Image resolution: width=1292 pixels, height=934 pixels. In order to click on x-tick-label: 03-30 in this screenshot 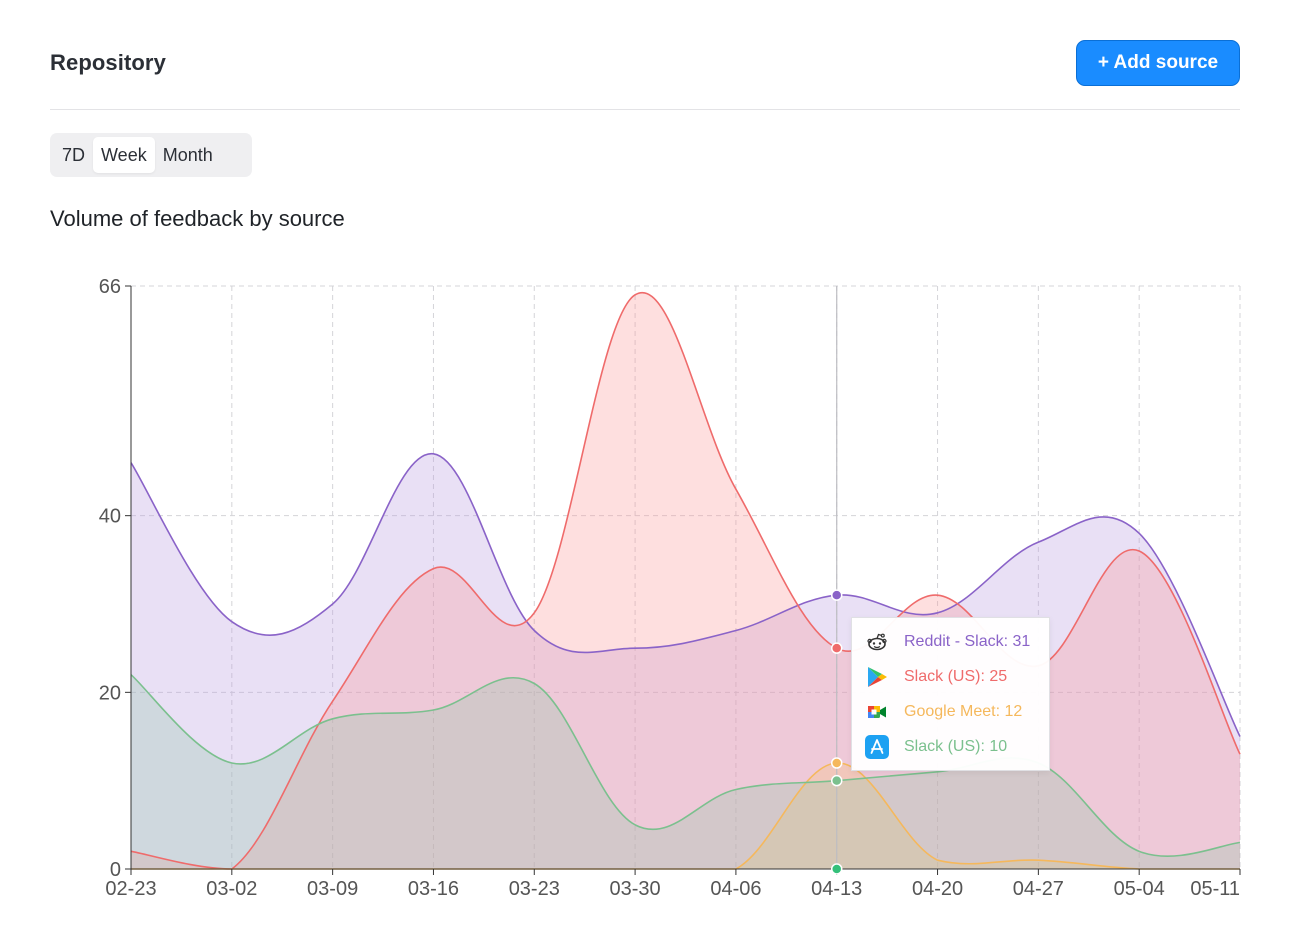, I will do `click(635, 889)`.